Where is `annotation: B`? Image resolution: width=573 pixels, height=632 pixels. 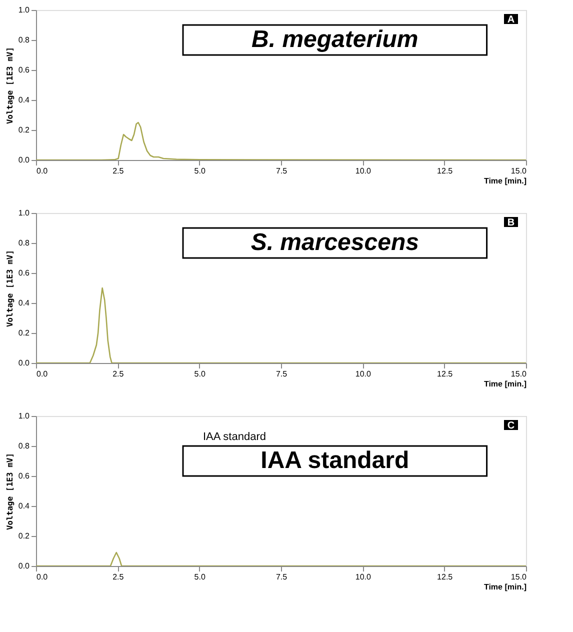 annotation: B is located at coordinates (511, 223).